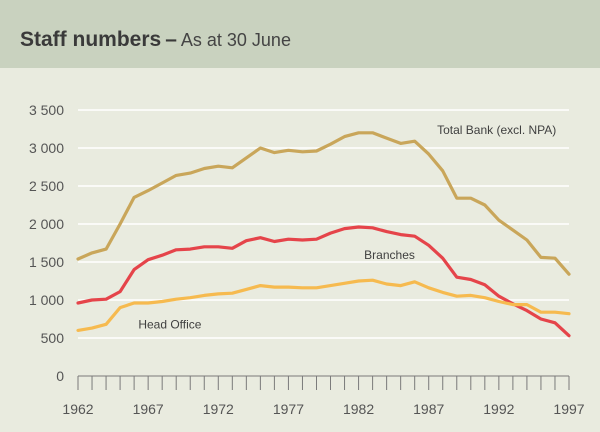  What do you see at coordinates (568, 409) in the screenshot?
I see `x-tick-label: 1997` at bounding box center [568, 409].